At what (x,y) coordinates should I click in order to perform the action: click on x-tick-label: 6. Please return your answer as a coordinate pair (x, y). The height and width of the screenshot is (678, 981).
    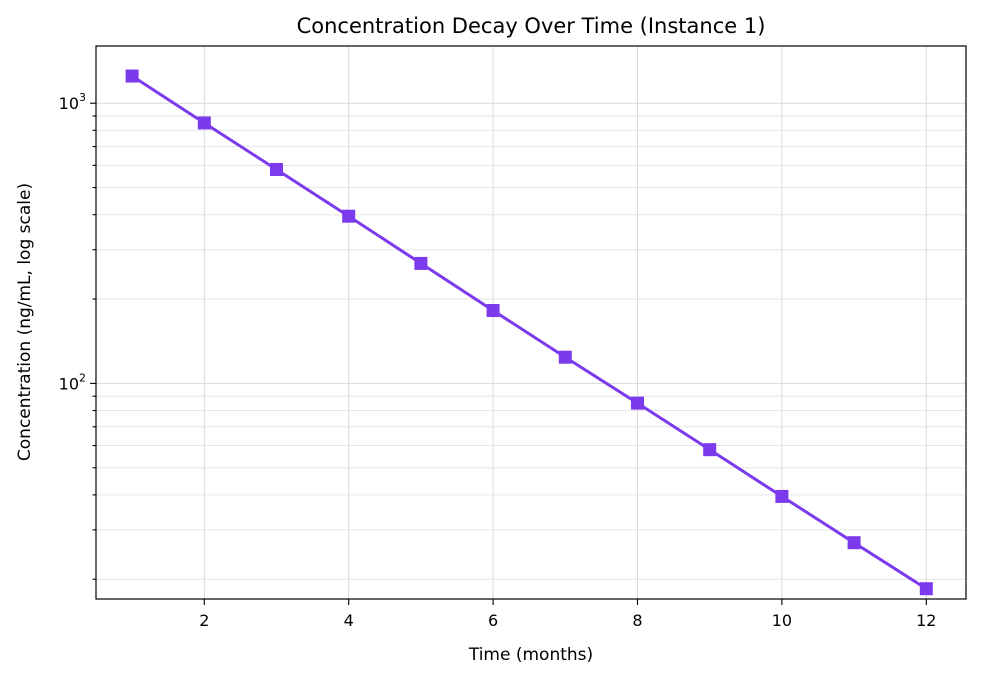
    Looking at the image, I should click on (493, 620).